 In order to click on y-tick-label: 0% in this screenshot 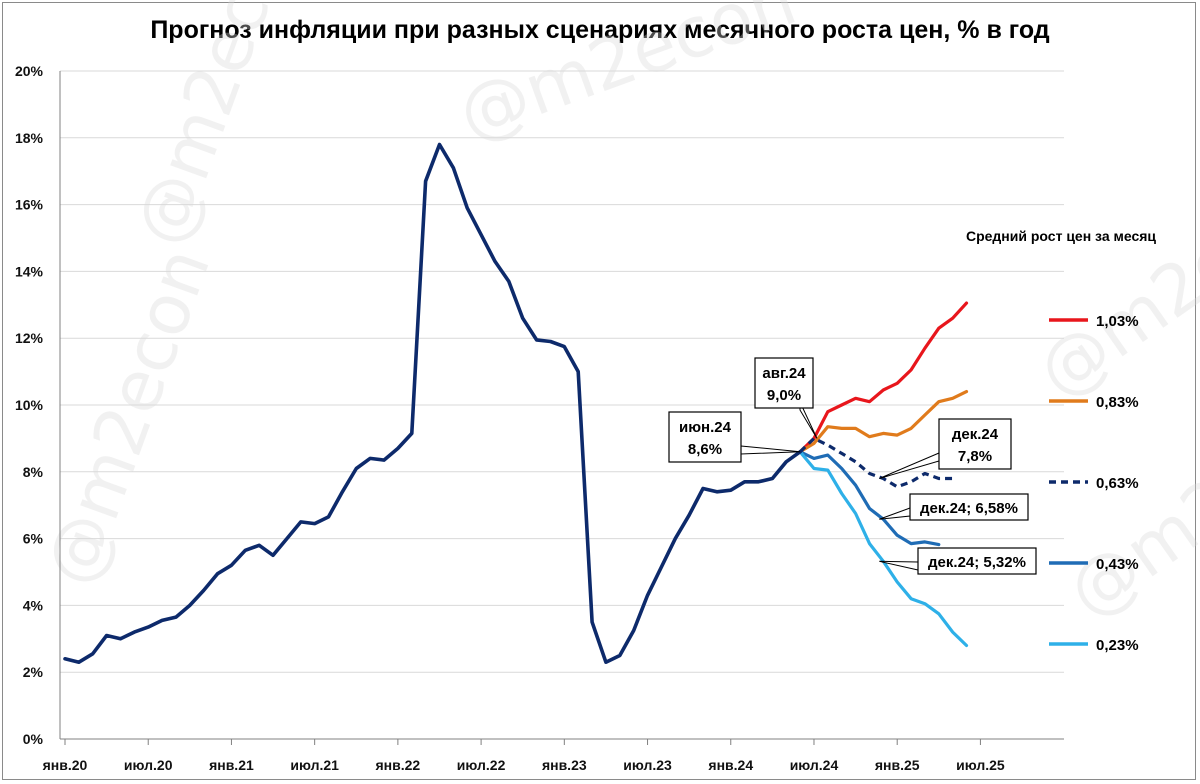, I will do `click(33, 739)`.